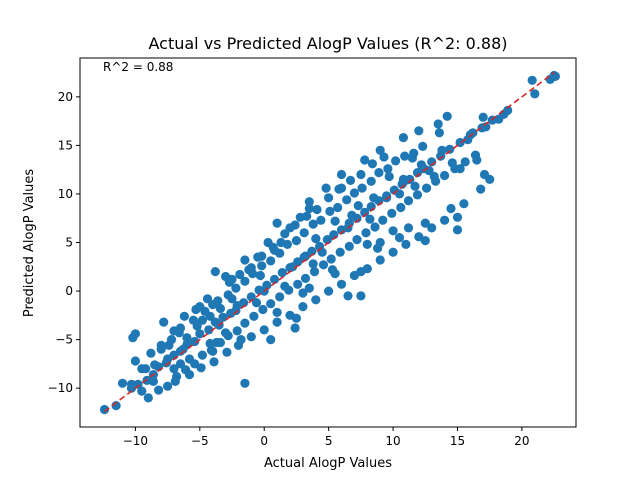 The height and width of the screenshot is (484, 640). What do you see at coordinates (392, 441) in the screenshot?
I see `x-tick-label: 10` at bounding box center [392, 441].